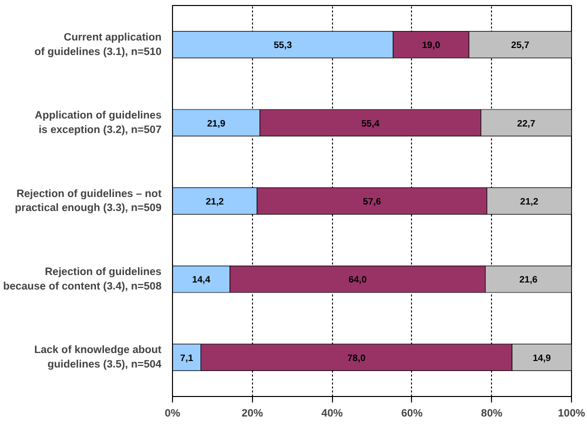 The height and width of the screenshot is (424, 587). Describe the element at coordinates (492, 414) in the screenshot. I see `x-tick-label: 80%` at that location.